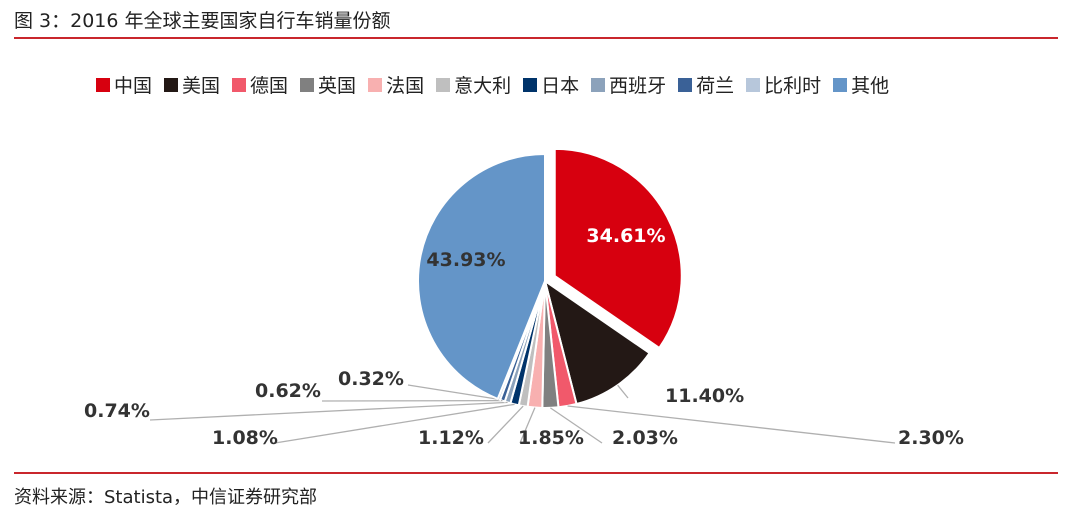 The height and width of the screenshot is (521, 1080). What do you see at coordinates (536, 38) in the screenshot?
I see `title-divider` at bounding box center [536, 38].